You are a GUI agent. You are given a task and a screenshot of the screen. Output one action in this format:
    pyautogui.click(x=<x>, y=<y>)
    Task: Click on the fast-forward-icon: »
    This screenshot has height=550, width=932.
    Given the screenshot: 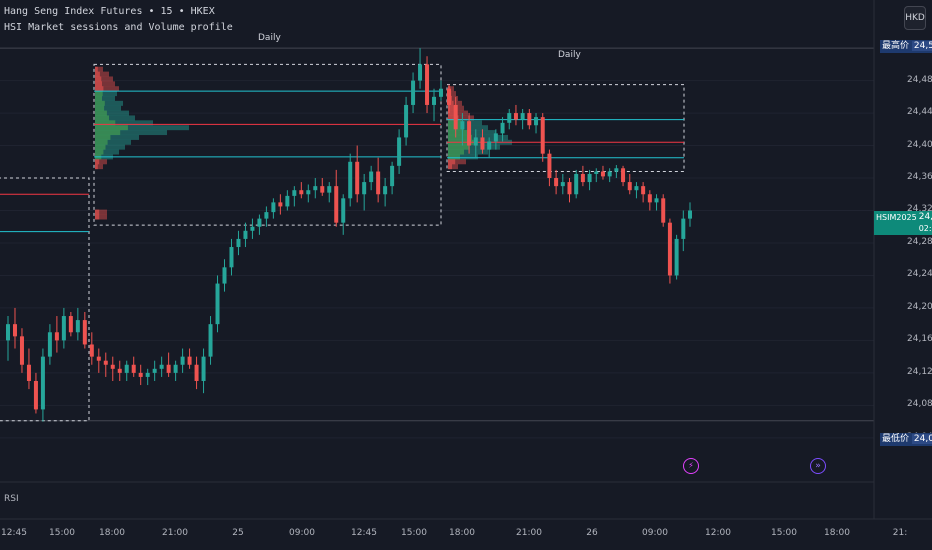 What is the action you would take?
    pyautogui.click(x=818, y=466)
    